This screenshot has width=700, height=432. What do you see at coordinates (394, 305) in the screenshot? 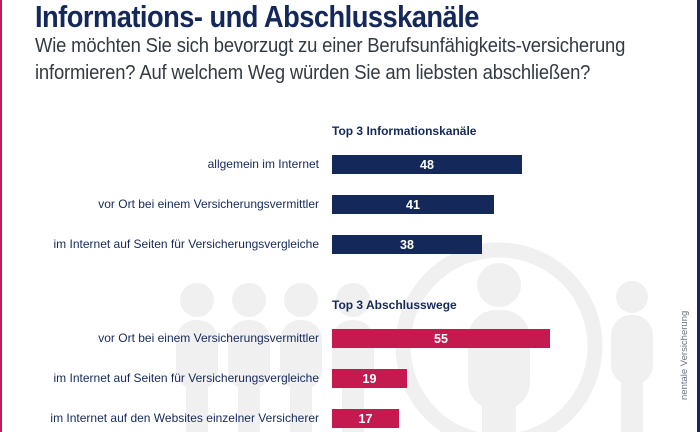
I see `section-title: Top 3 Abschlusswege` at bounding box center [394, 305].